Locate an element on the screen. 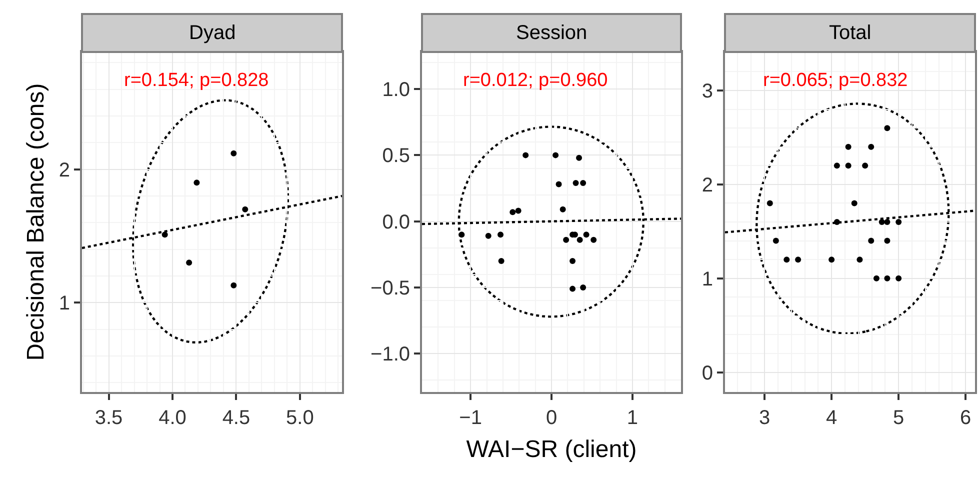 This screenshot has width=980, height=479. x-tick-label: 3.5 is located at coordinates (108, 418).